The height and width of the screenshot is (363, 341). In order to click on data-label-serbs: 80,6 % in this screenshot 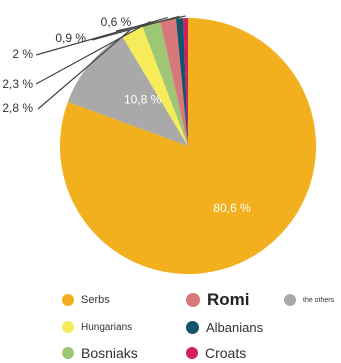, I will do `click(232, 208)`.